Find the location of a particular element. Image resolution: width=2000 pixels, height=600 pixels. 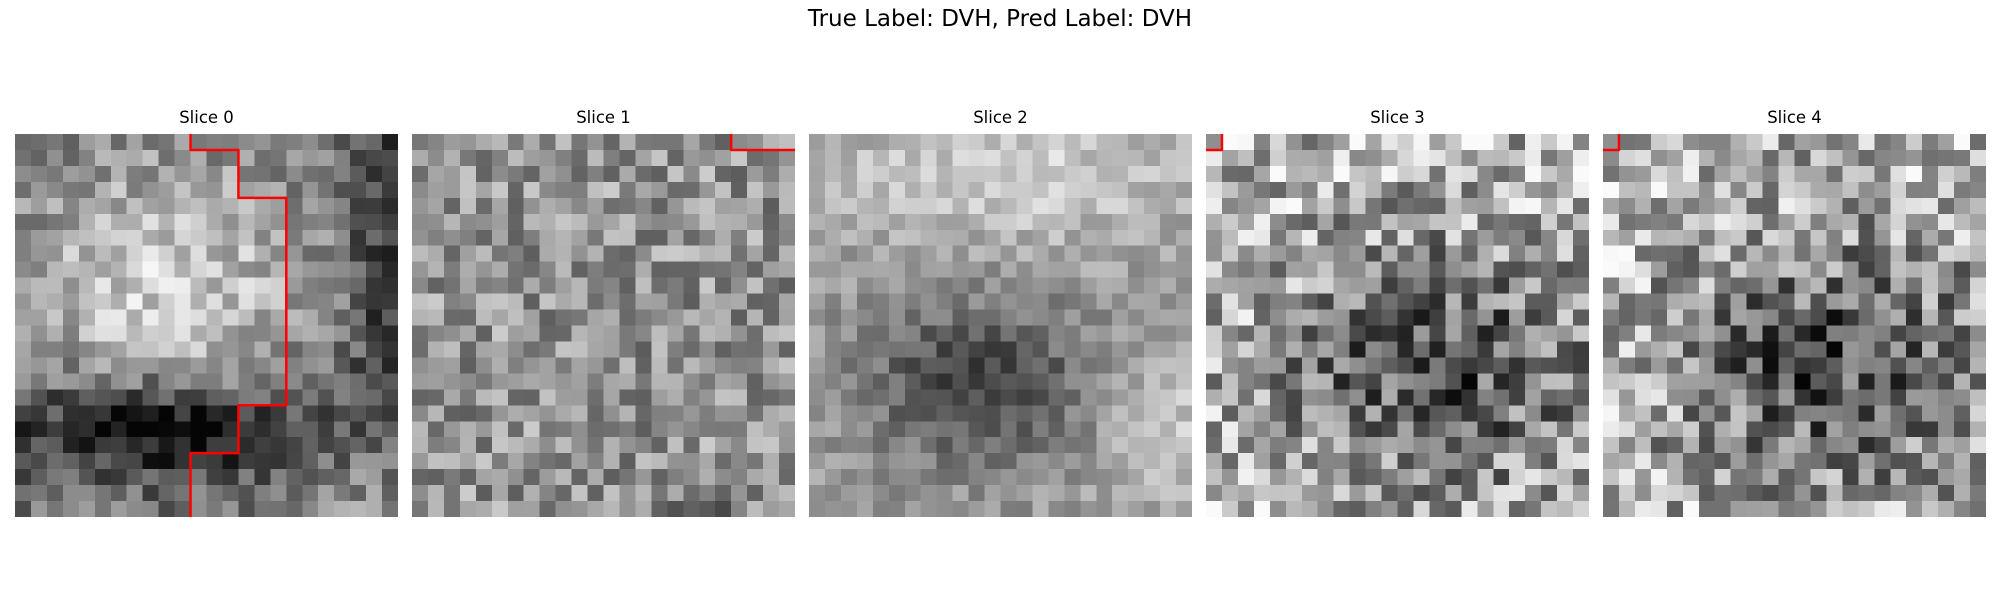

figure-title: True Label: DVH, Pred Label: DVH is located at coordinates (1000, 19).